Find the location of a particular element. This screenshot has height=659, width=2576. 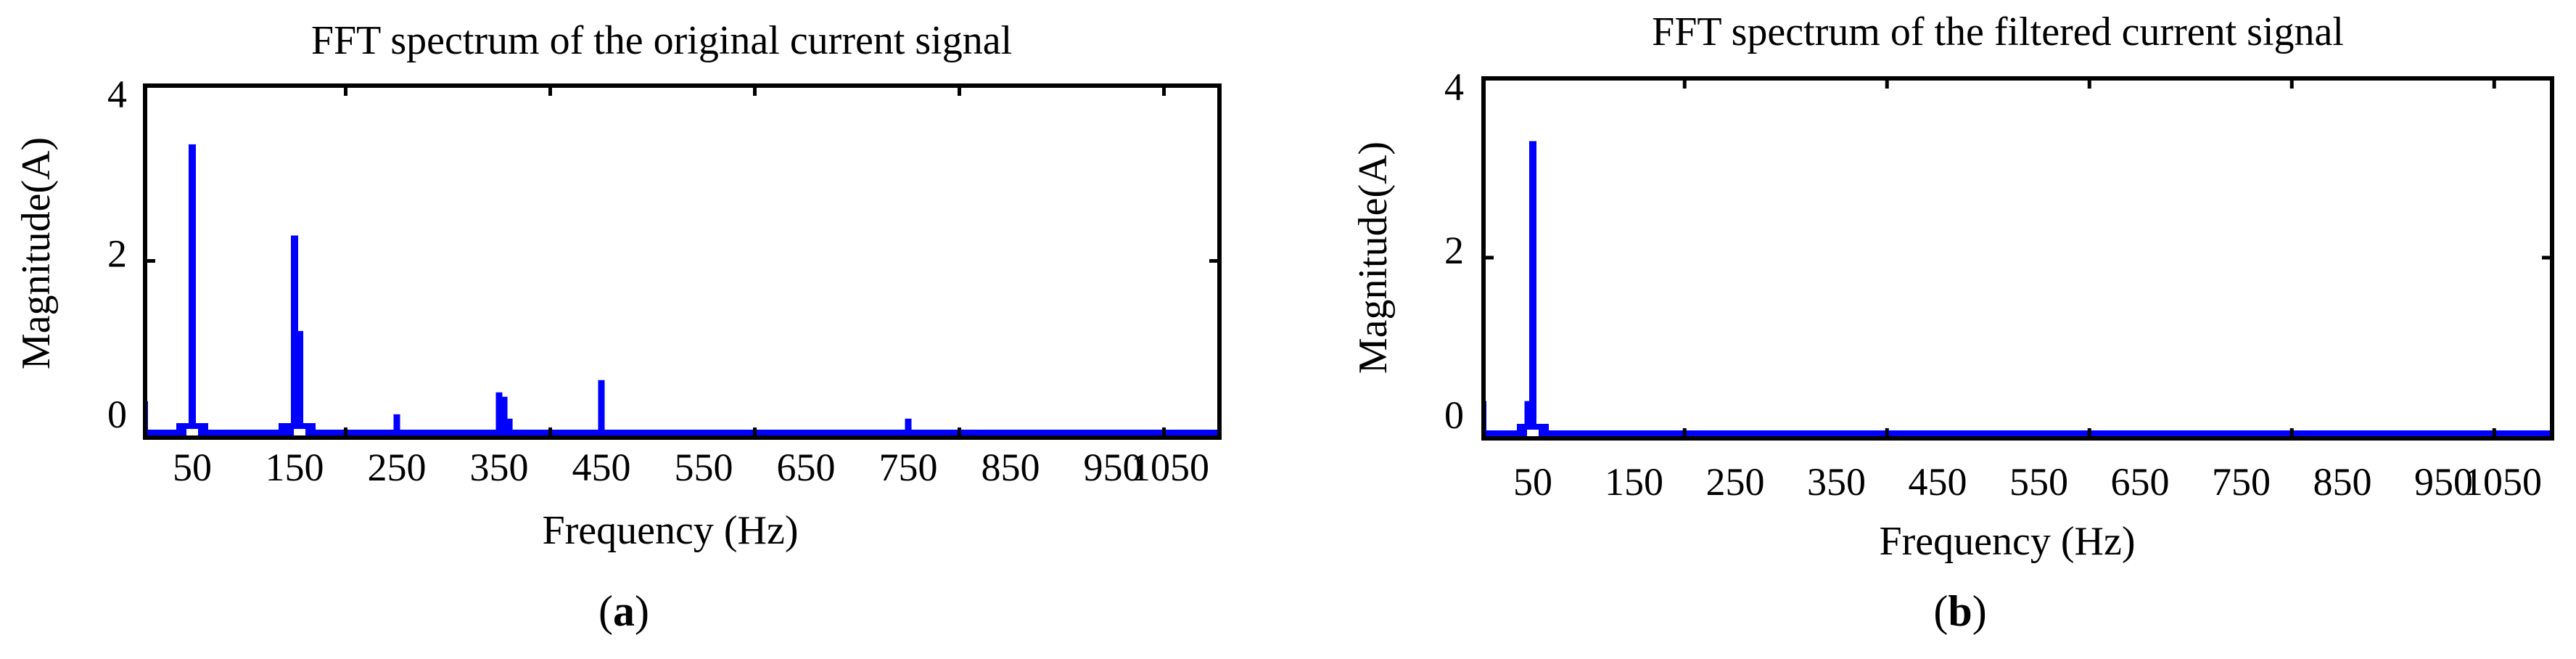

panel-label-a-letter: a is located at coordinates (624, 611).